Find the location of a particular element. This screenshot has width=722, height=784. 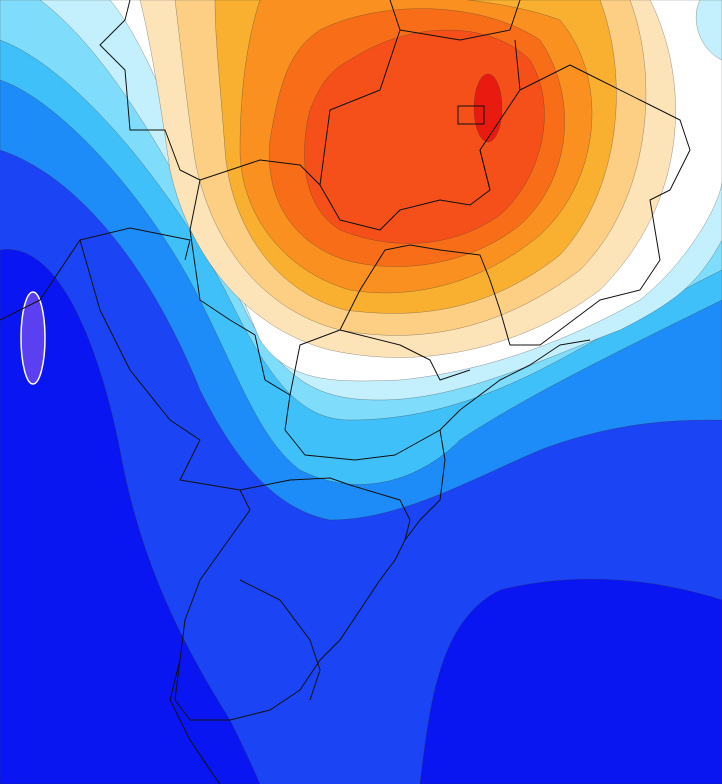

deep-cold-zone is located at coordinates (570, 681).